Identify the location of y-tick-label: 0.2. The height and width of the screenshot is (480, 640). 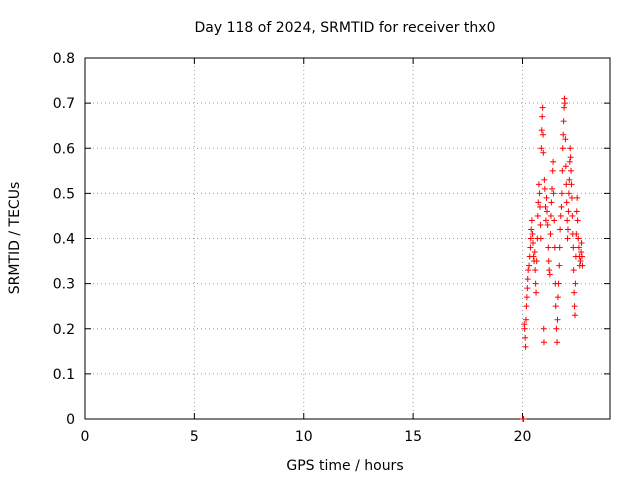
(64, 330).